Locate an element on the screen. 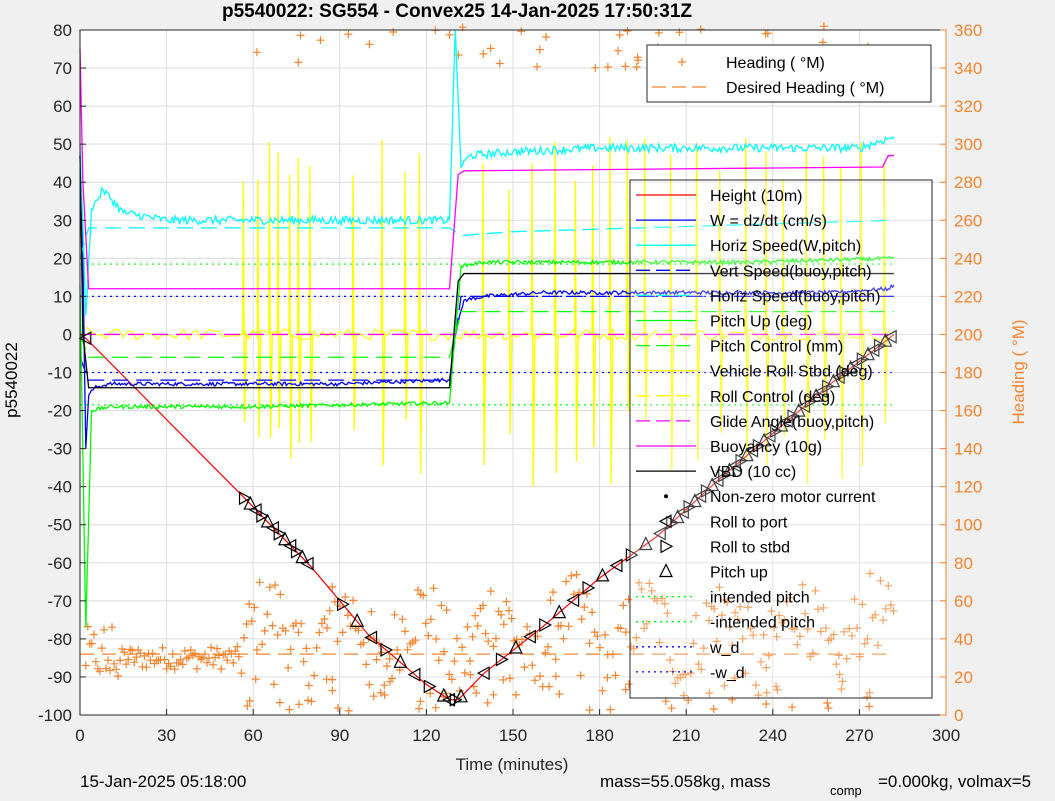 This screenshot has width=1055, height=801. y-tick-label-right: 300 is located at coordinates (968, 144).